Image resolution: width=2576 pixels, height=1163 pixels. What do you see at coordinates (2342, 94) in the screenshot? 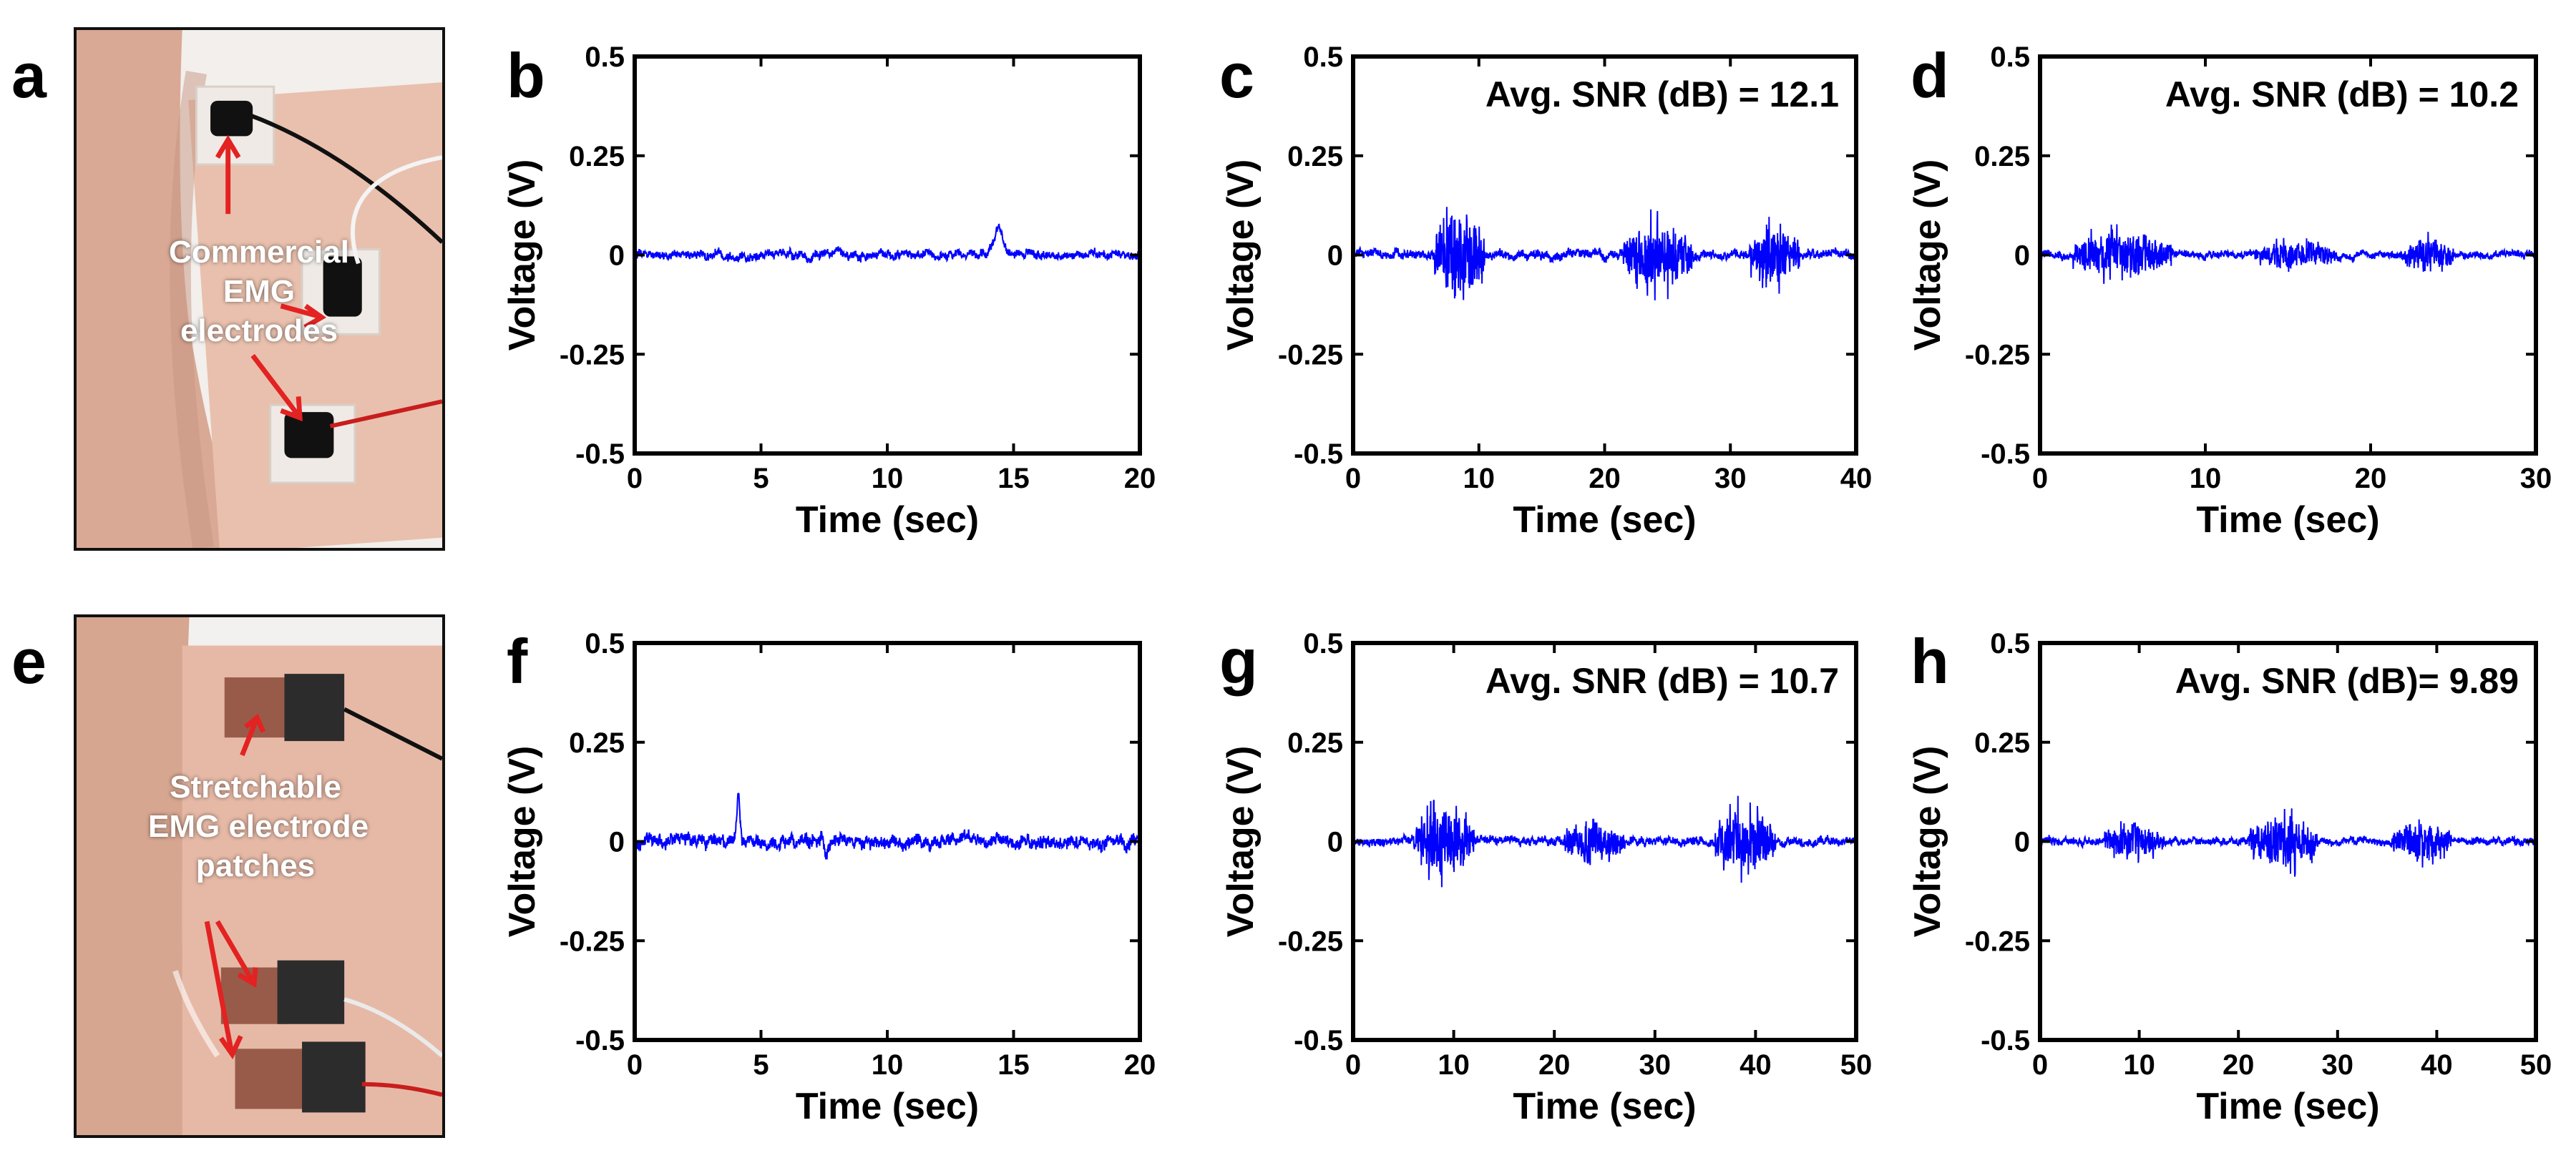
I see `snr-annotation: Avg. SNR (dB) = 10.2` at bounding box center [2342, 94].